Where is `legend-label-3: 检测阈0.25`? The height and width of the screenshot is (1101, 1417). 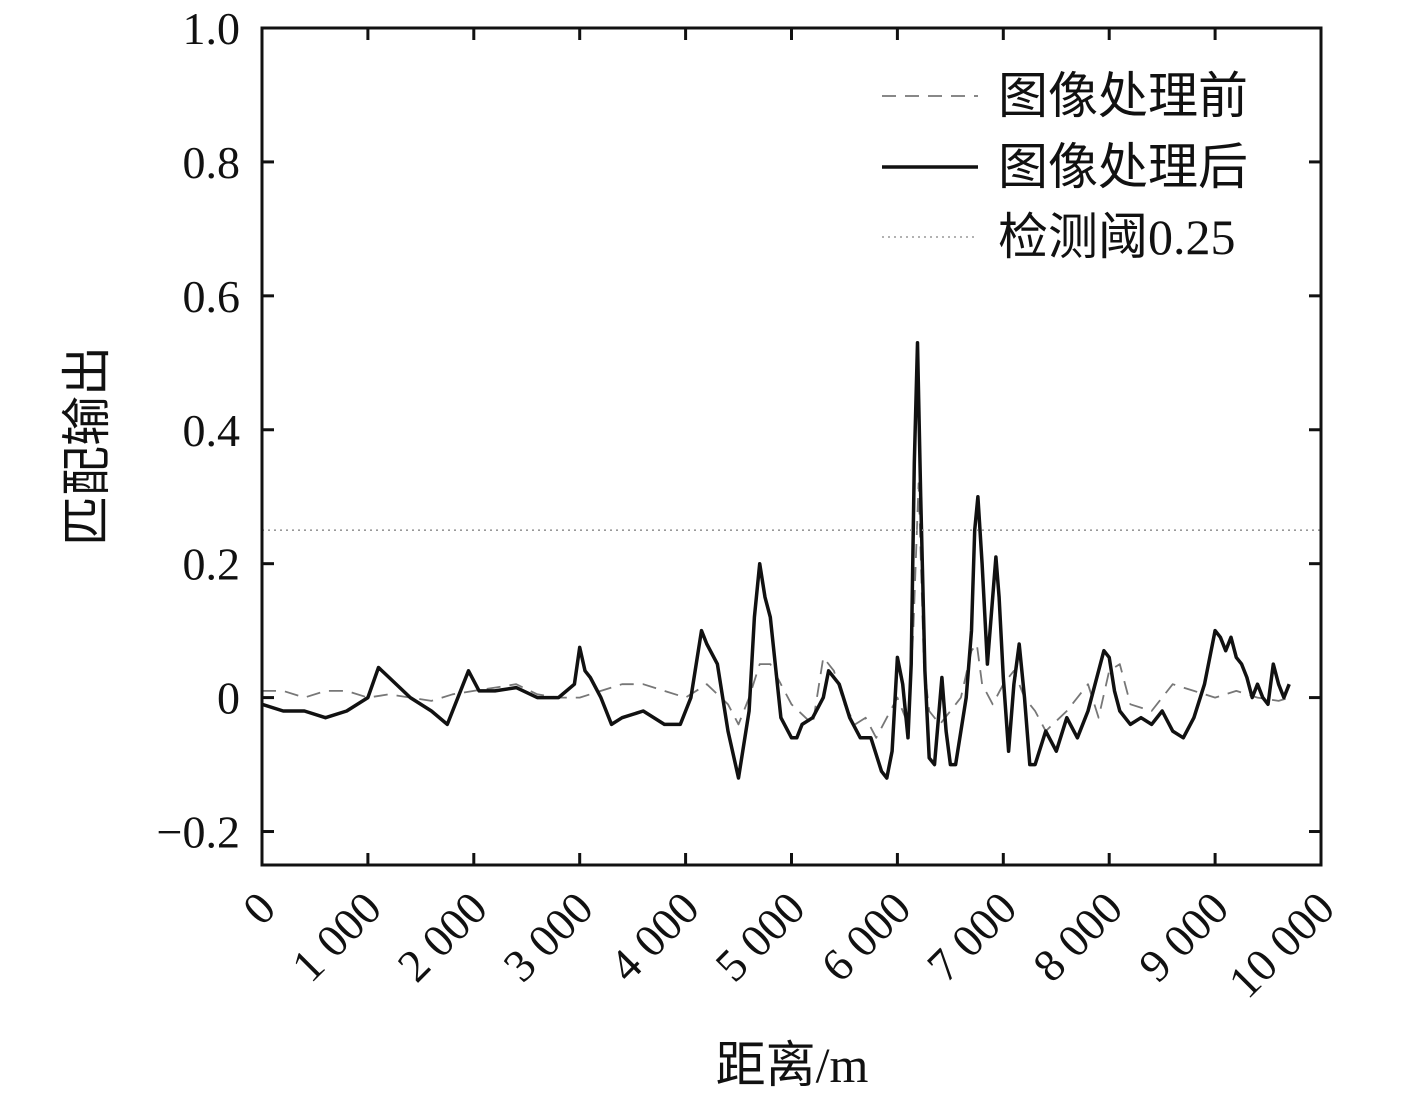 legend-label-3: 检测阈0.25 is located at coordinates (1117, 237).